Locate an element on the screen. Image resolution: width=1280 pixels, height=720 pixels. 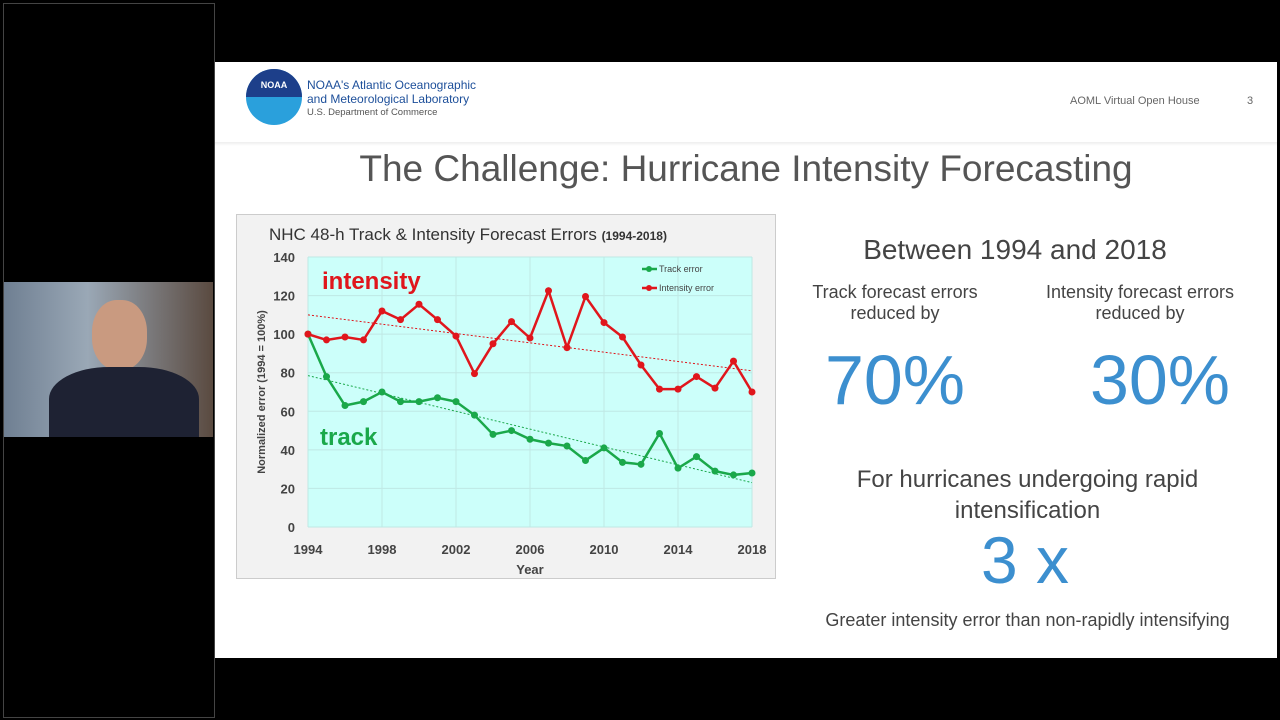
y-tick-label: 20 is located at coordinates (288, 488).